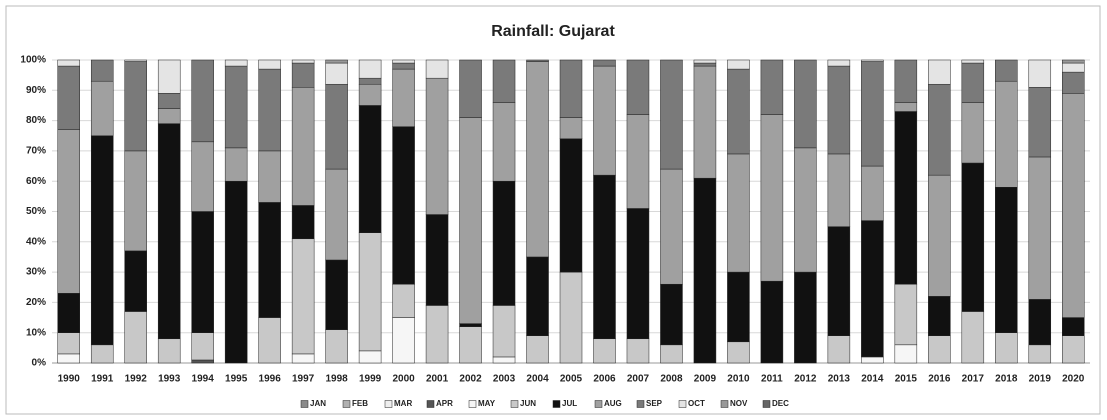 This screenshot has height=420, width=1107. What do you see at coordinates (780, 403) in the screenshot?
I see `legend-label: DEC` at bounding box center [780, 403].